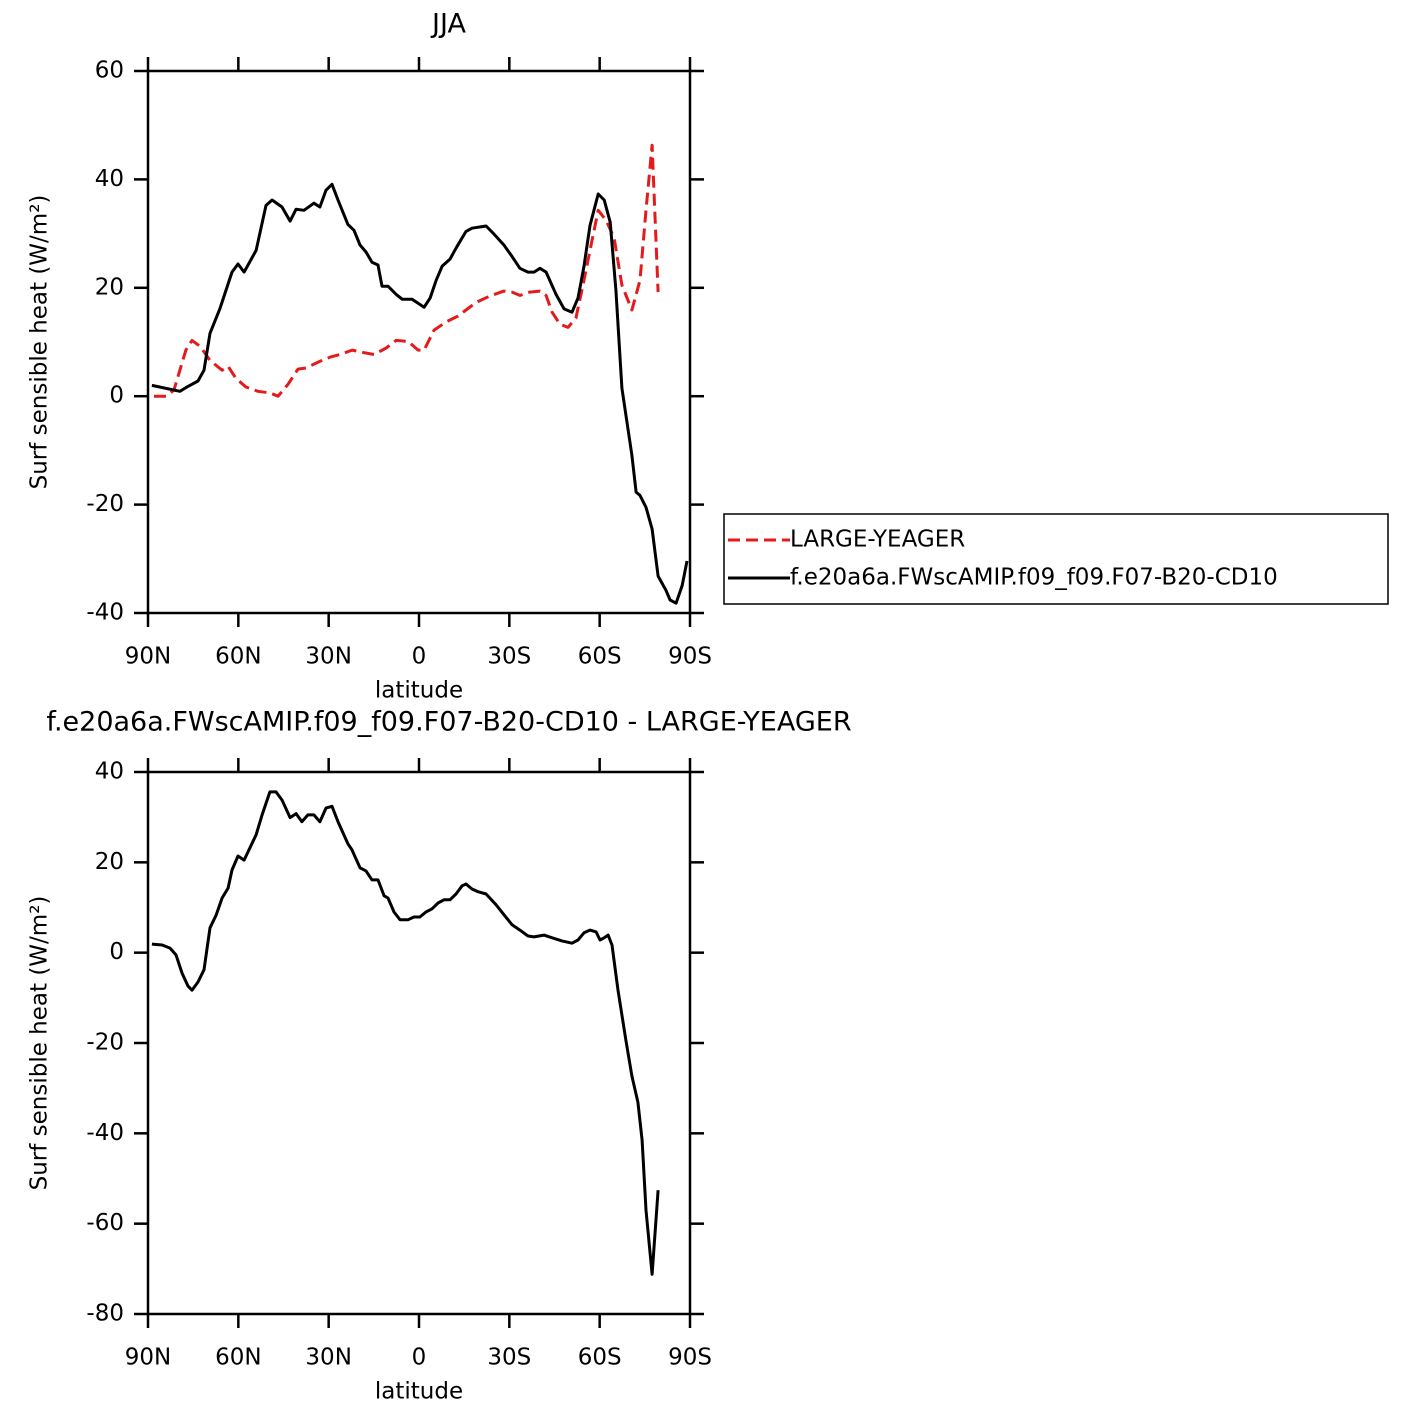 The height and width of the screenshot is (1413, 1413). Describe the element at coordinates (877, 540) in the screenshot. I see `legend-label: LARGE-YEAGER` at that location.